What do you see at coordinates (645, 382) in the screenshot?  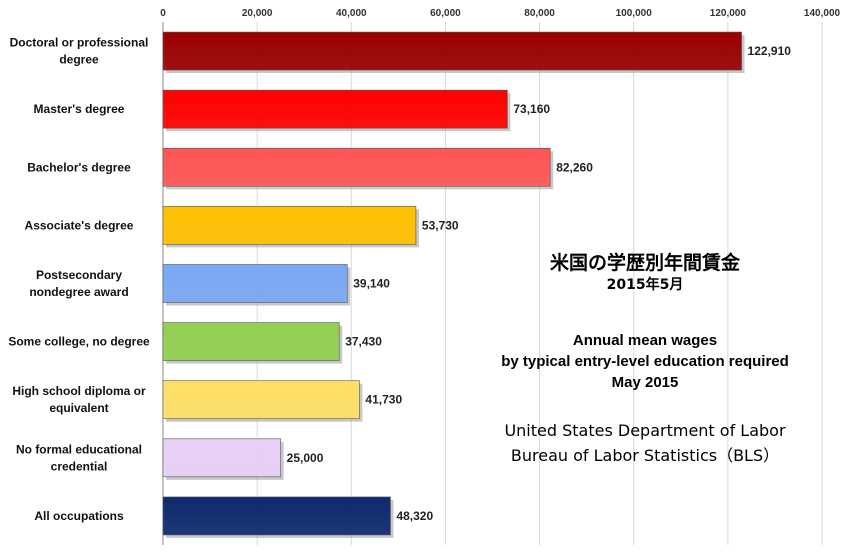 I see `english-title-line-3: May 2015` at bounding box center [645, 382].